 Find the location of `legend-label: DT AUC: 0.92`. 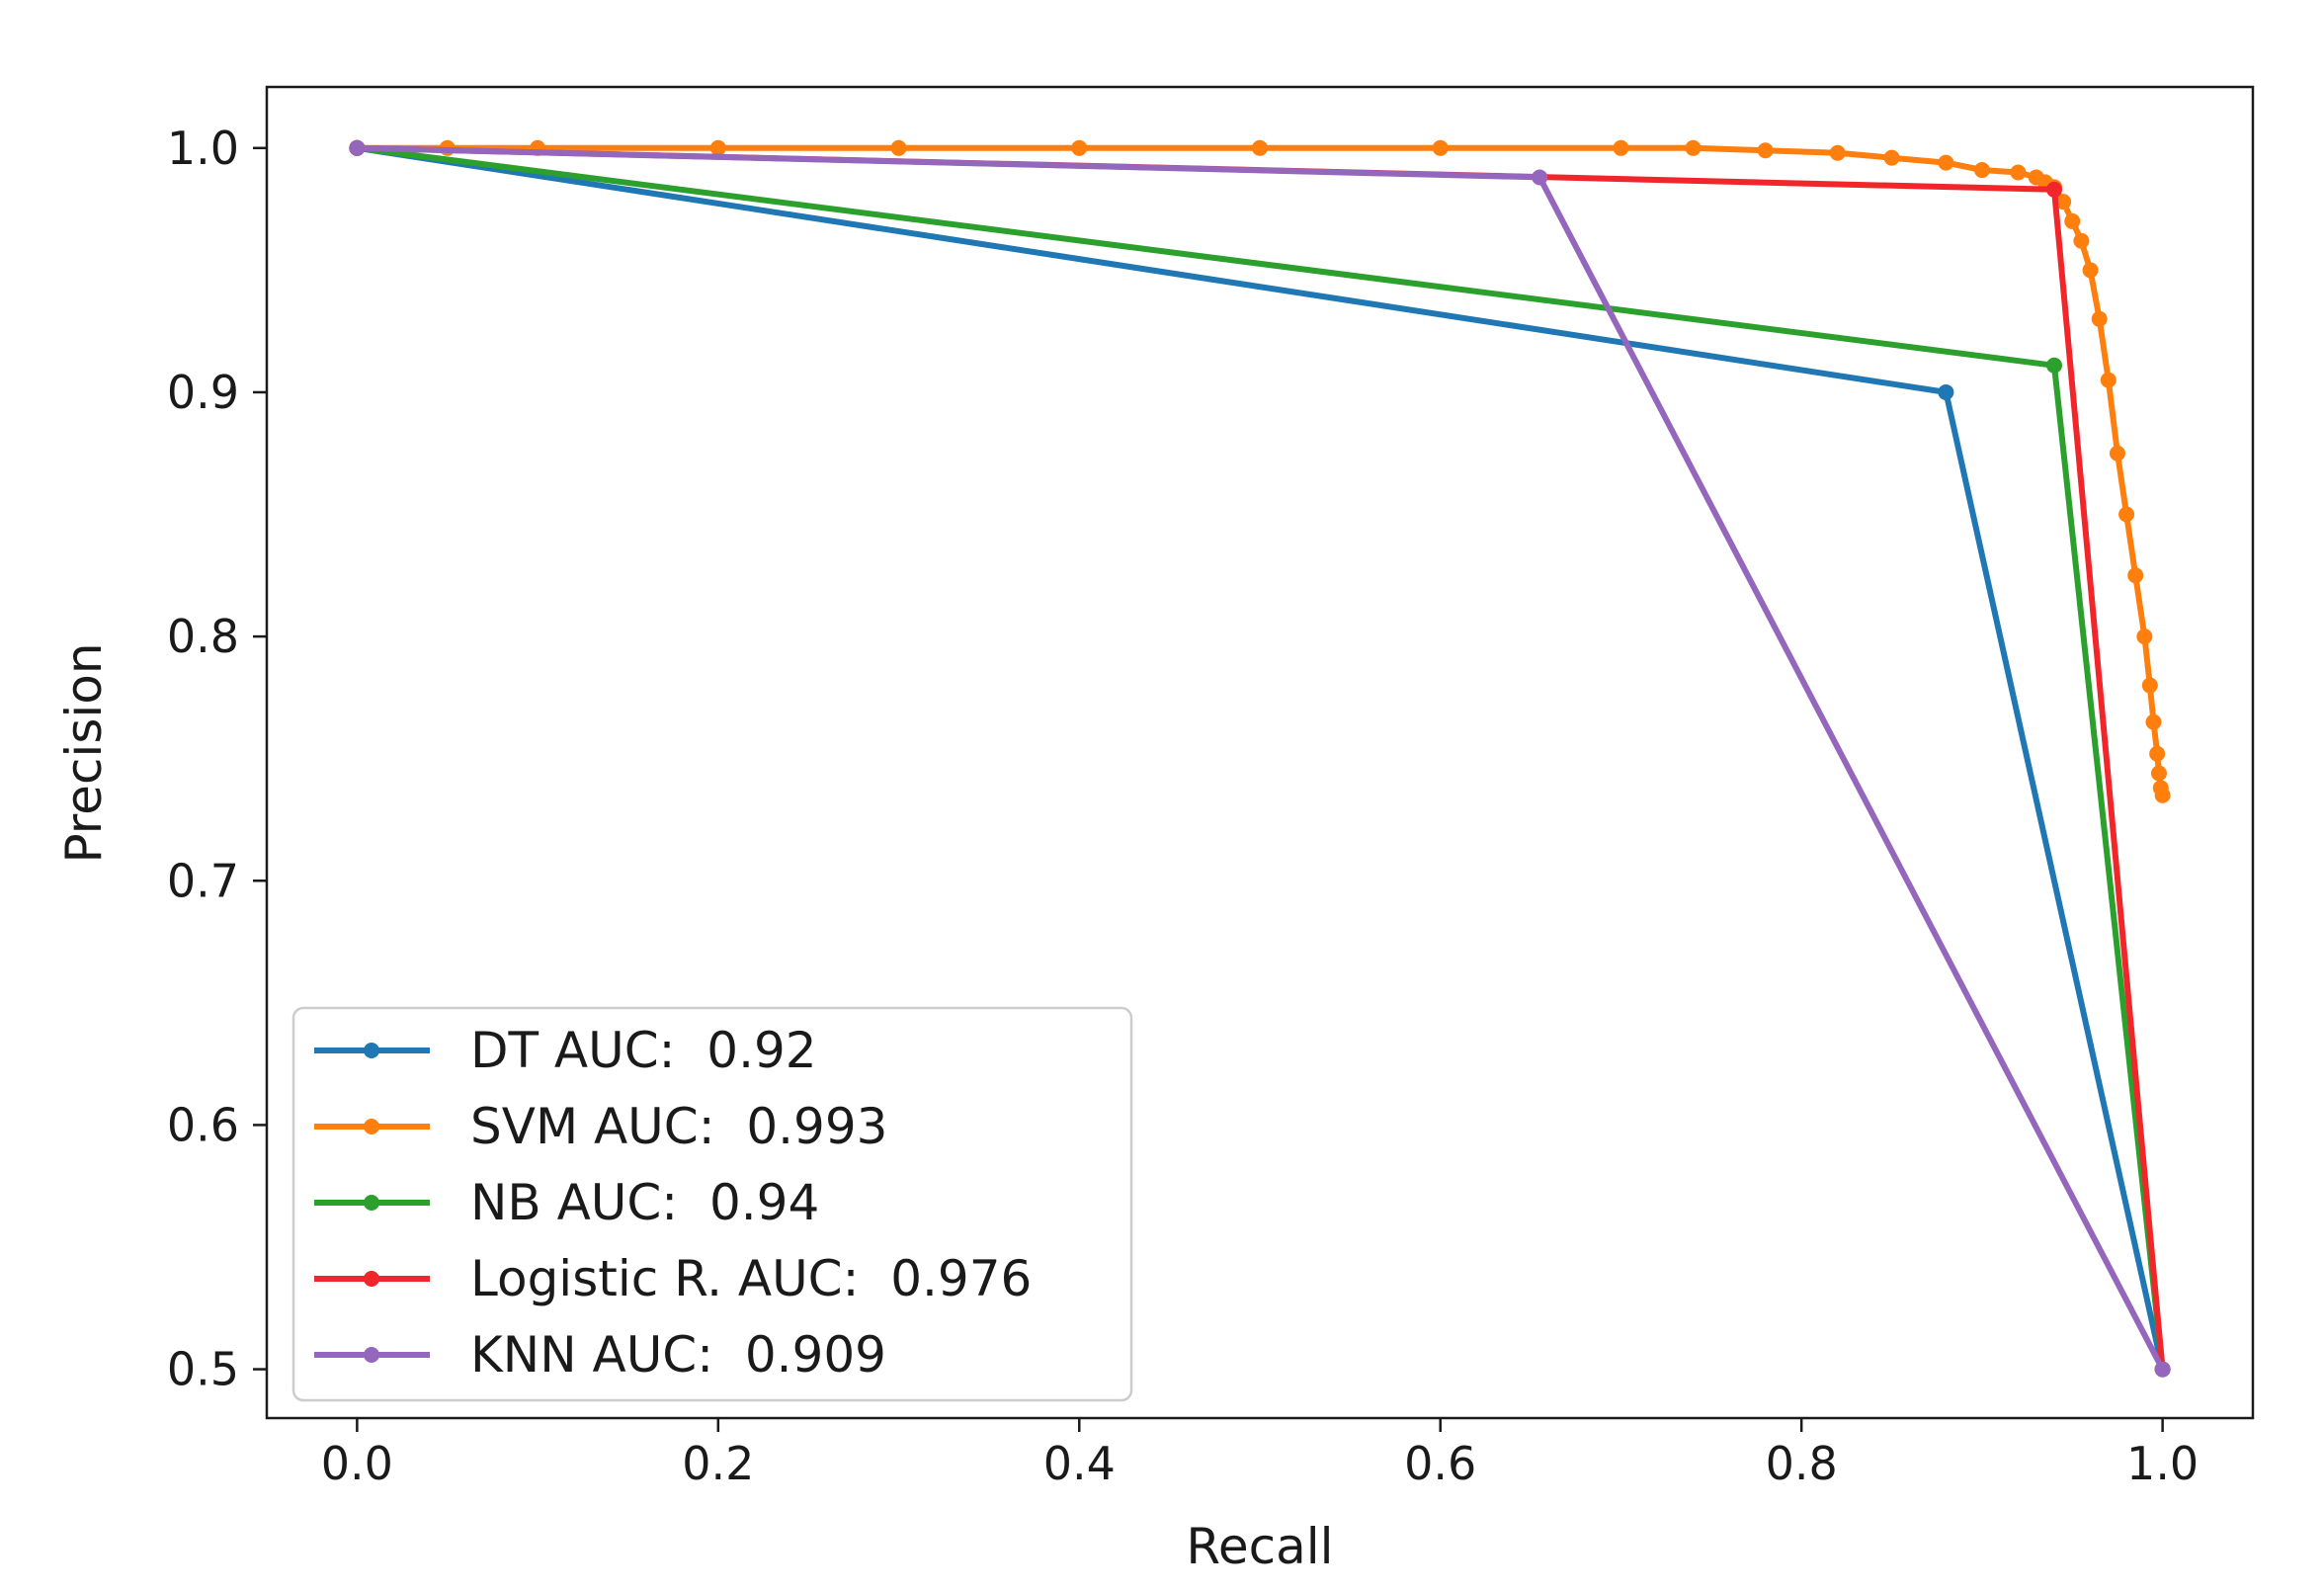

legend-label: DT AUC: 0.92 is located at coordinates (643, 1050).